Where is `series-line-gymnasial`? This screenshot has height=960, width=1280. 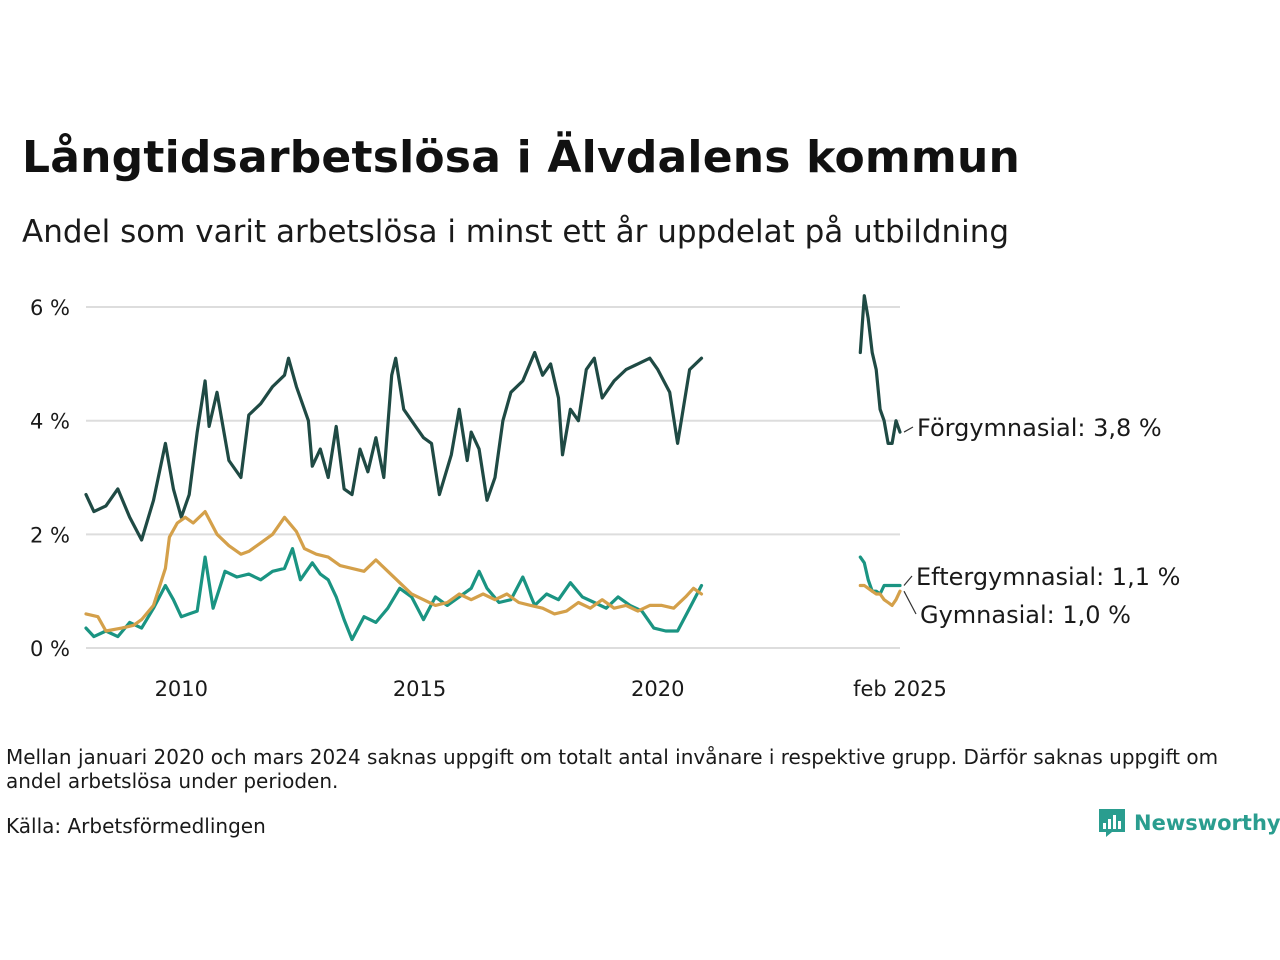 series-line-gymnasial is located at coordinates (394, 571).